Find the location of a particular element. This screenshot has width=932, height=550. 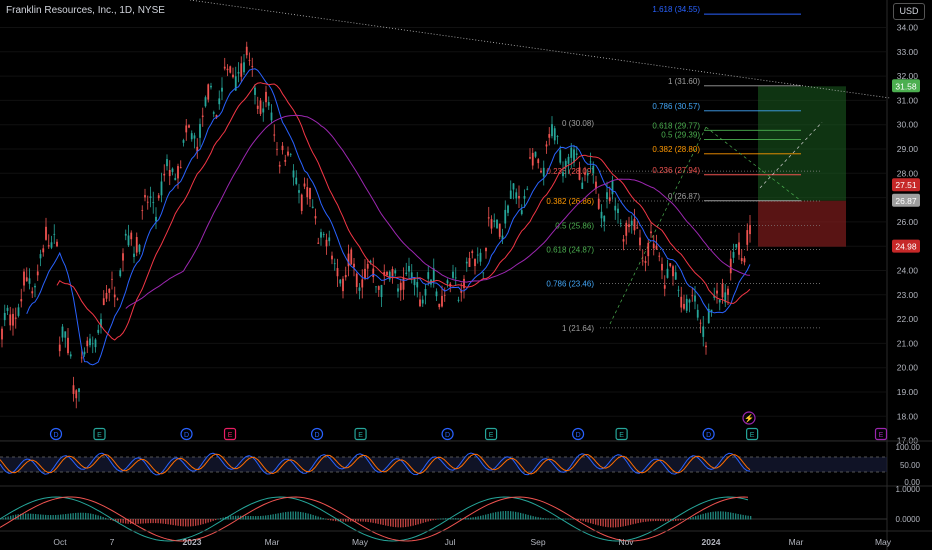

price-tag-label: 26.87 is located at coordinates (906, 201).